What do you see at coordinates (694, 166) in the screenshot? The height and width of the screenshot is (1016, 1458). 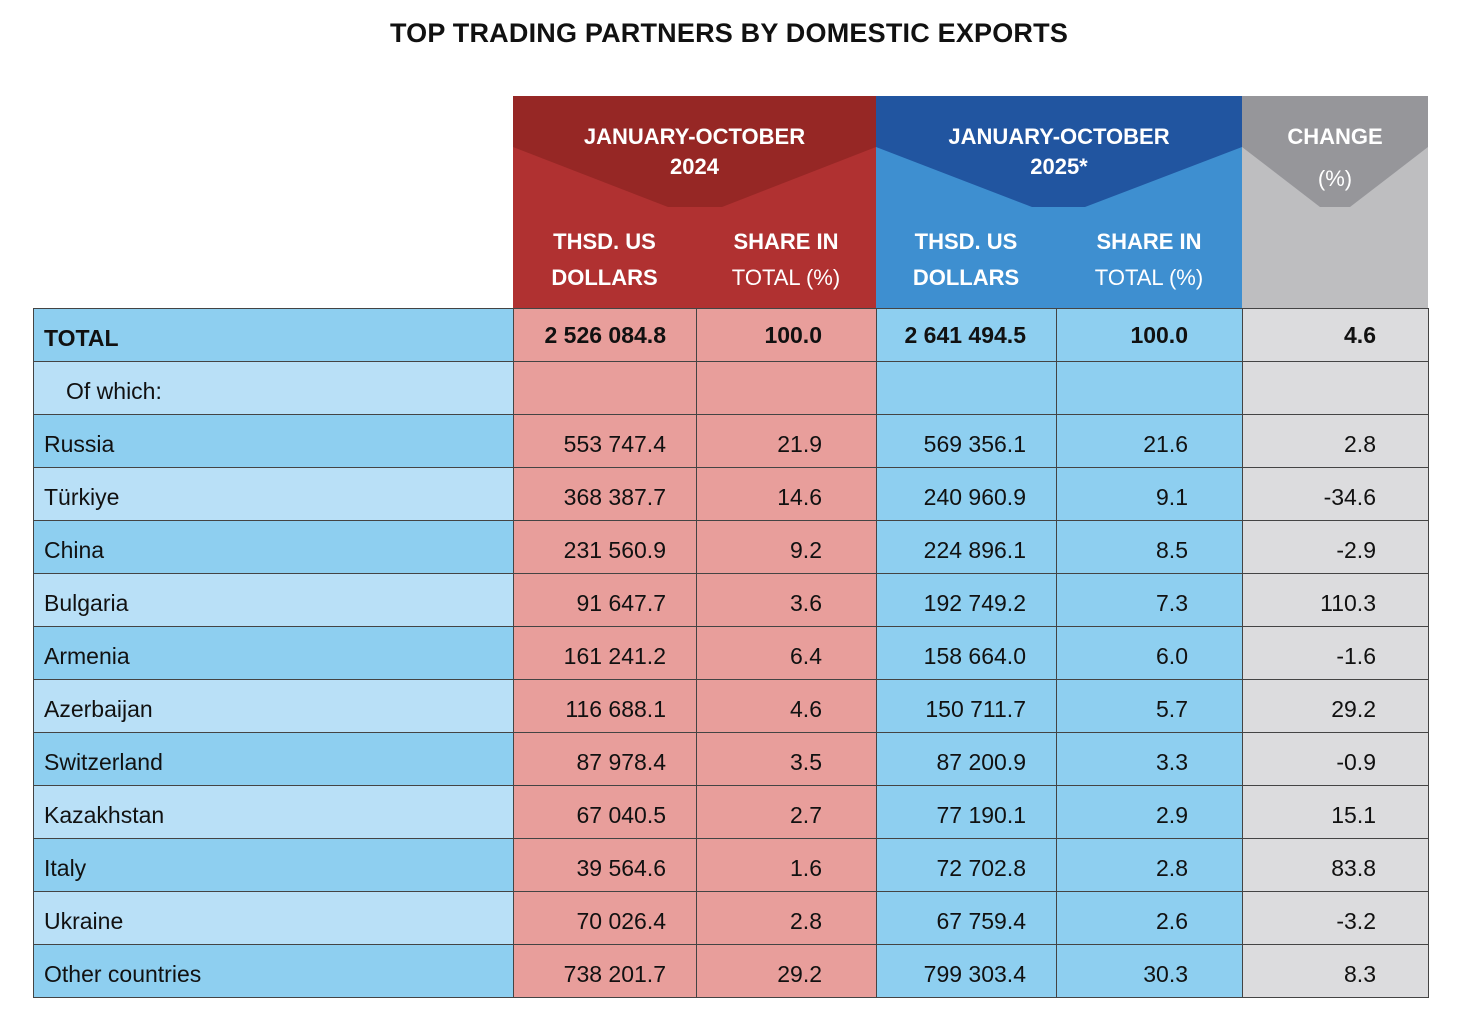 I see `header-period-2024-line2: 2024` at bounding box center [694, 166].